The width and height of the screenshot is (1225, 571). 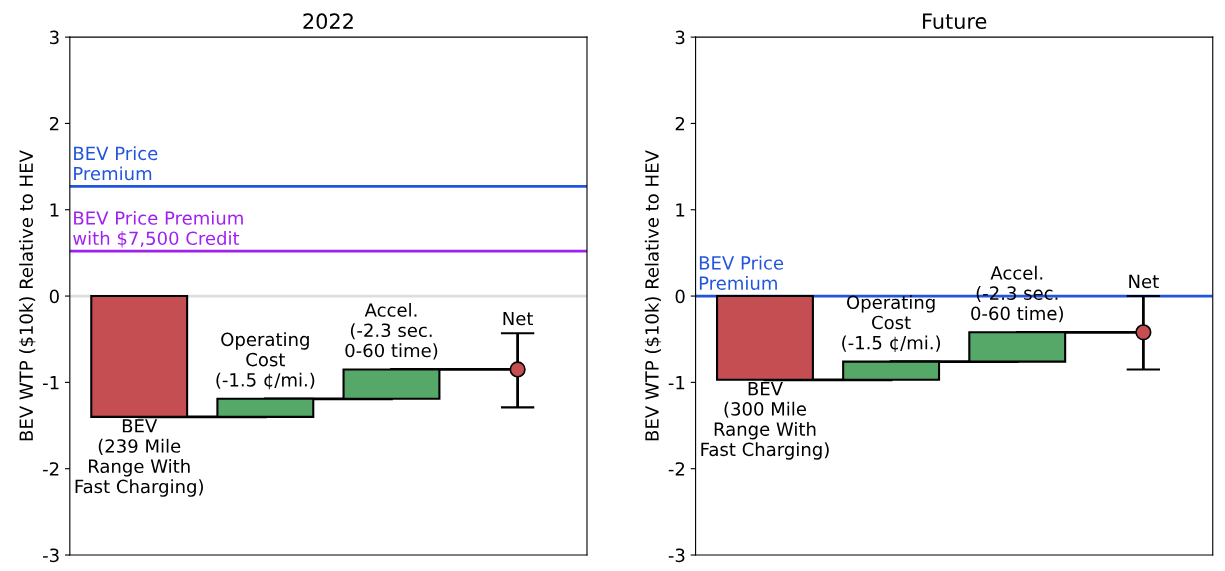 What do you see at coordinates (391, 331) in the screenshot?
I see `x-tick-label: Accel. (-2.3 sec. 0-60 time)` at bounding box center [391, 331].